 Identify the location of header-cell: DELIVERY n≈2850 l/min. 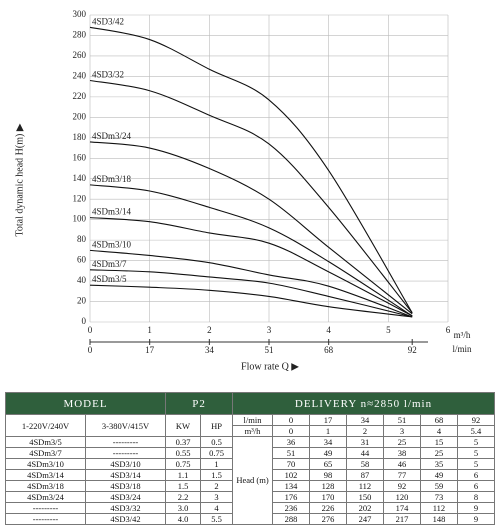
(363, 403).